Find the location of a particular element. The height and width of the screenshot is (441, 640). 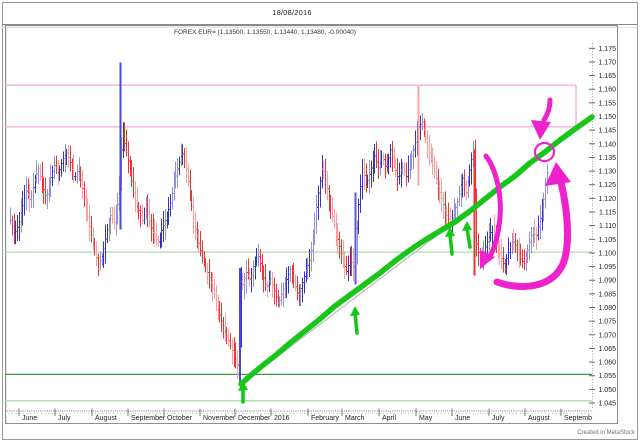

magenta-curl-arrow-tail is located at coordinates (493, 206).